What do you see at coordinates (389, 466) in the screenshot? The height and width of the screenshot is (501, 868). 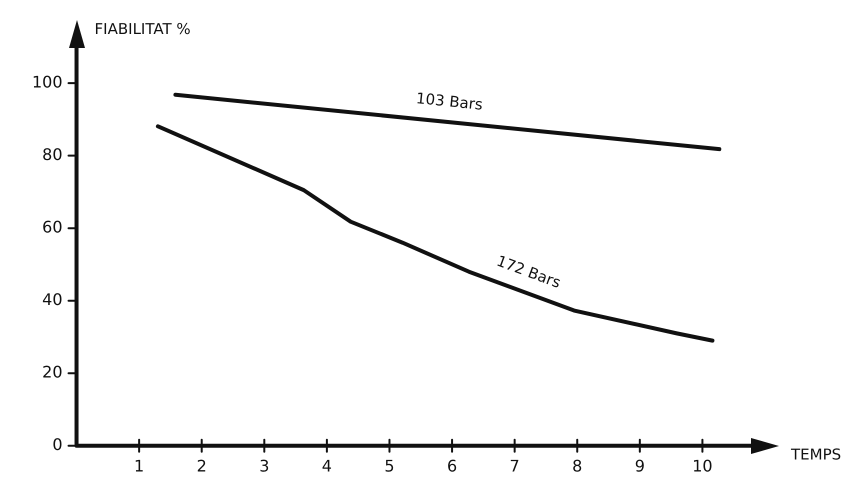 I see `x-tick-label: 5` at bounding box center [389, 466].